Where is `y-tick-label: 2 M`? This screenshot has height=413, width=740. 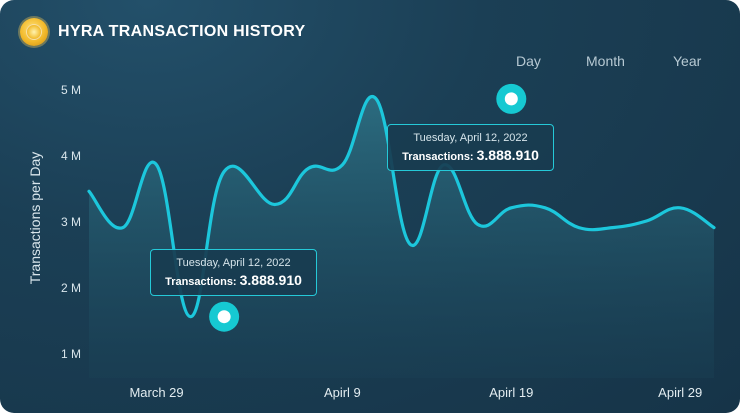
y-tick-label: 2 M is located at coordinates (71, 288).